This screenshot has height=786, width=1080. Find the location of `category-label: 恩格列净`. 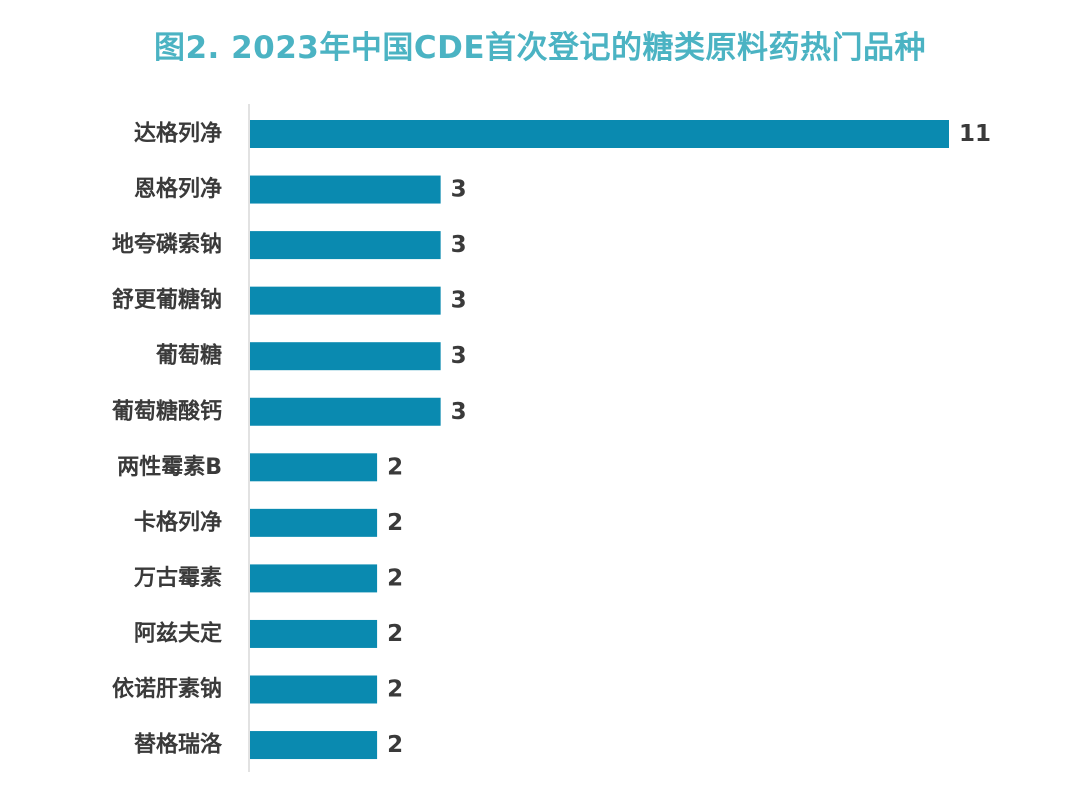

category-label: 恩格列净 is located at coordinates (178, 189).